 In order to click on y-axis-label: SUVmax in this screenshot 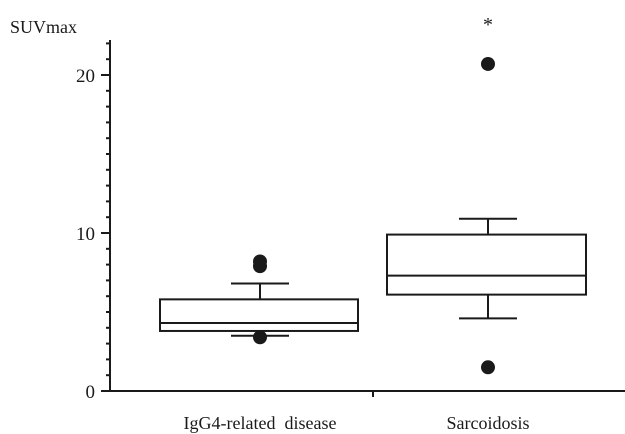, I will do `click(43, 27)`.